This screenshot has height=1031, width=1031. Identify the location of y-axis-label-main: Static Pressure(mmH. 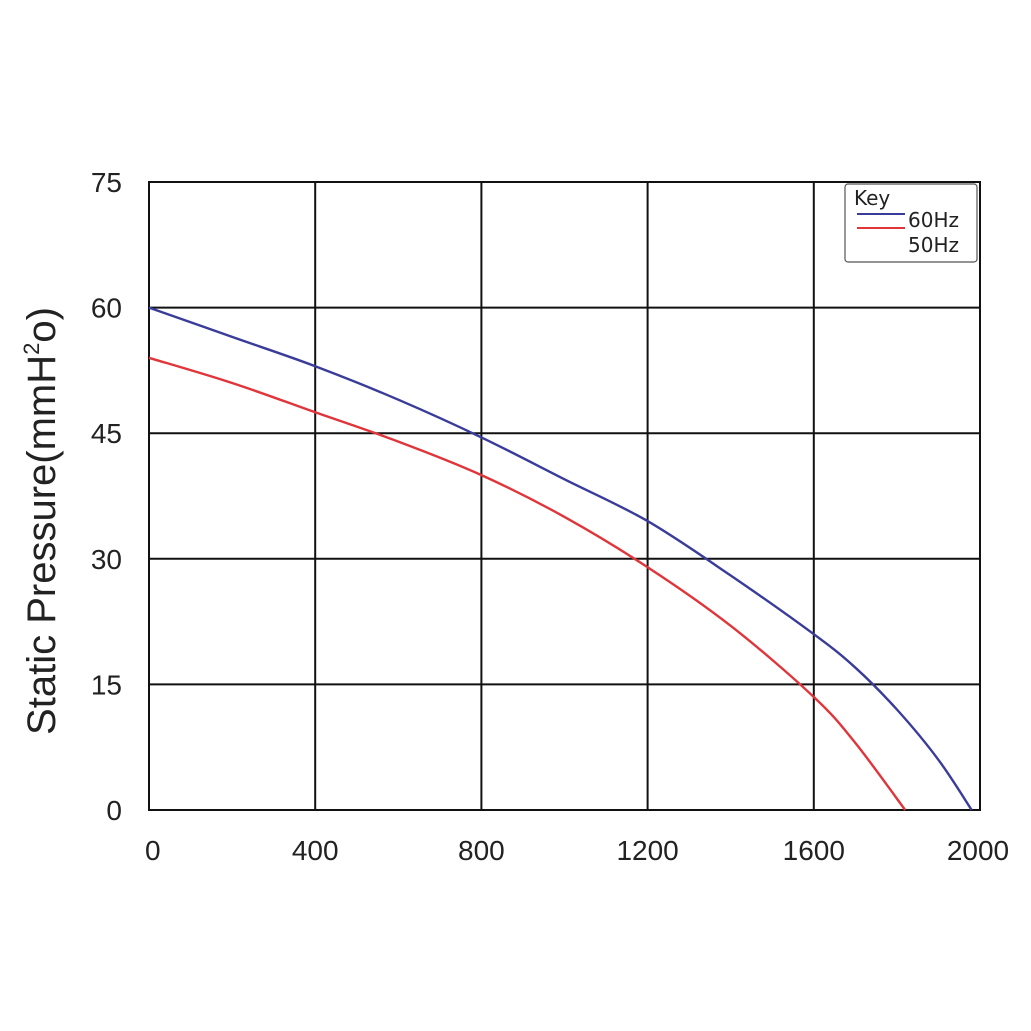
(42, 545).